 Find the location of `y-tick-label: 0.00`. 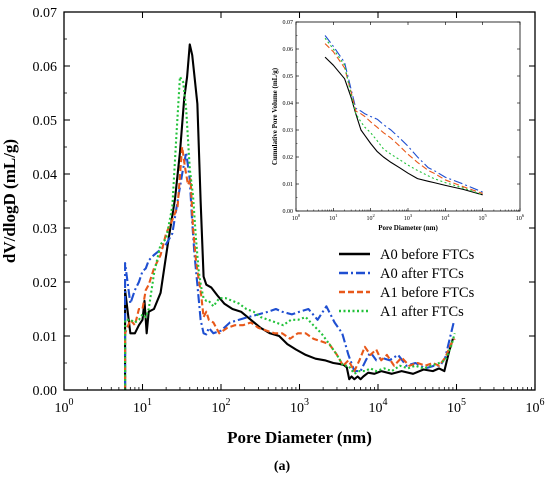

y-tick-label: 0.00 is located at coordinates (45, 391).